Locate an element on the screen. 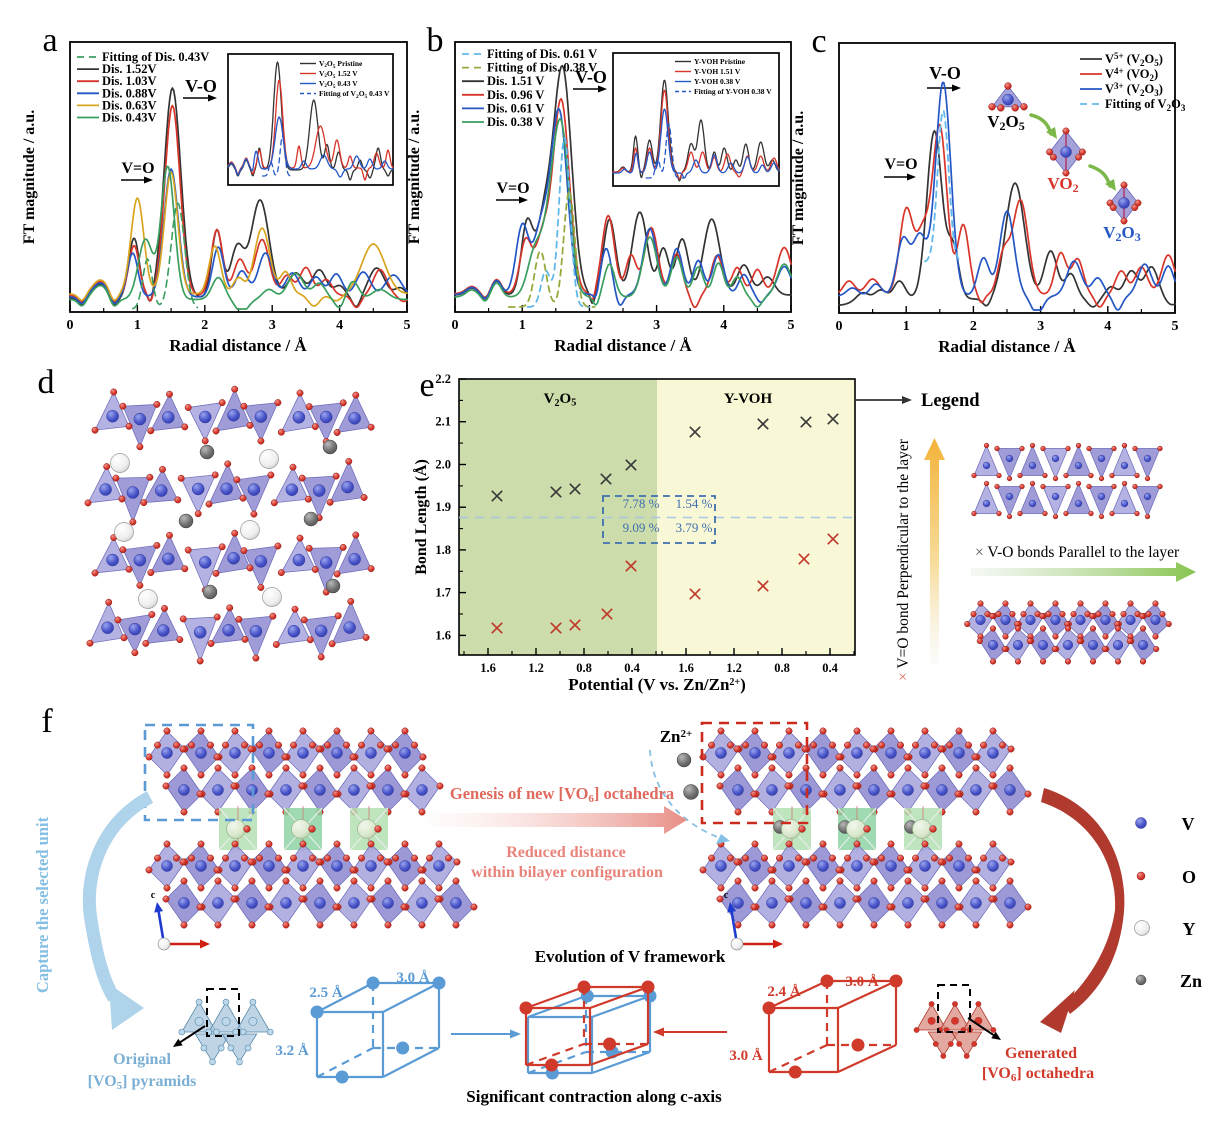 This screenshot has width=1230, height=1134. svg-text: 0 is located at coordinates (70, 325).